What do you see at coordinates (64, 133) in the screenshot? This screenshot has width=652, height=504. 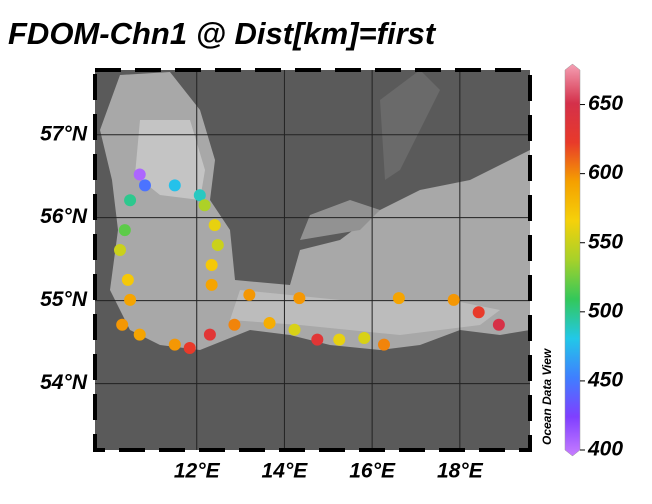 I see `y-tick-label: 57°N` at bounding box center [64, 133].